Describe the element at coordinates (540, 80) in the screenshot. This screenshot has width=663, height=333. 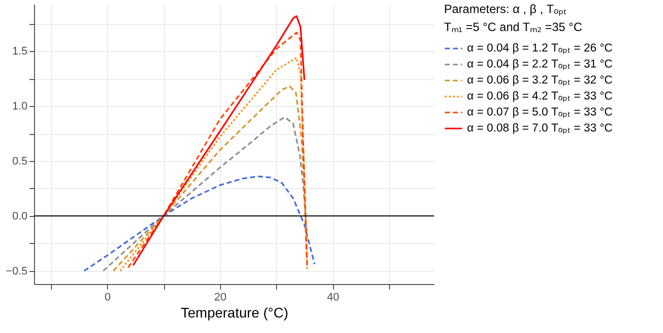
I see `legend-label: α = 0.06 β = 3.2 Tₒₚₜ = 32 °C` at that location.